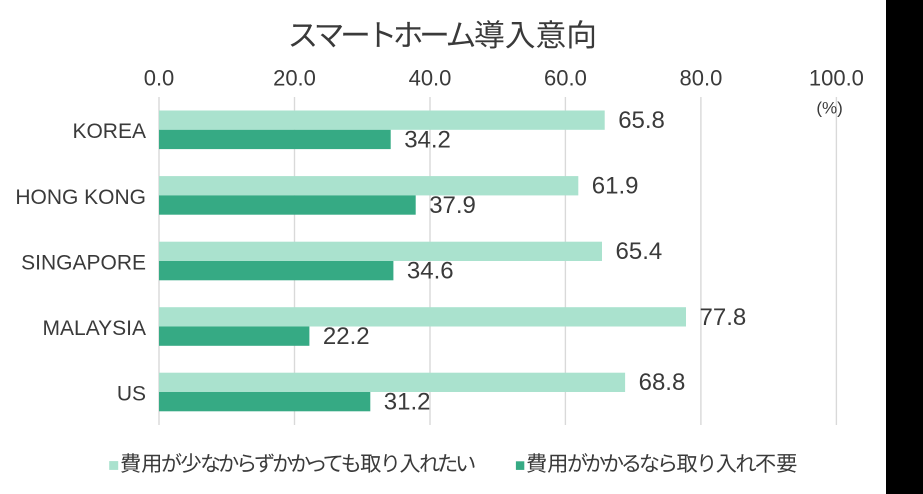 This screenshot has width=923, height=494. I want to click on svg-text: 31.2, so click(407, 402).